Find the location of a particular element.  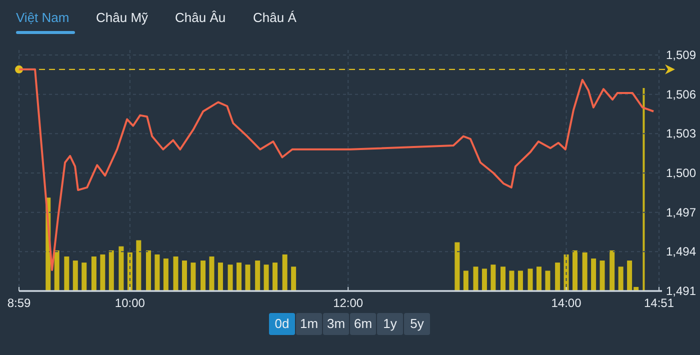

y-tick-label: 1,491 is located at coordinates (681, 291).